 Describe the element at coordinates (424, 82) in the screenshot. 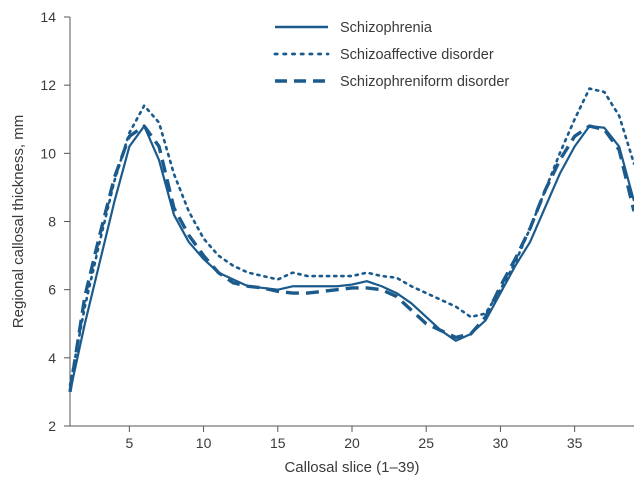

I see `legend-label-3: Schizophreniform disorder` at that location.